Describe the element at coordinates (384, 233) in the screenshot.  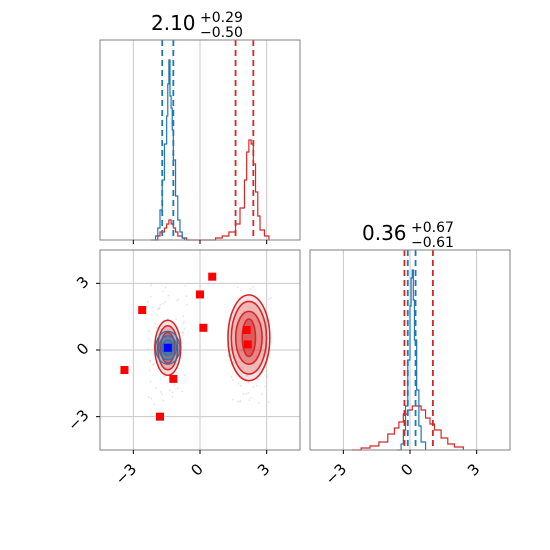
I see `title-right-main: 0.36` at that location.